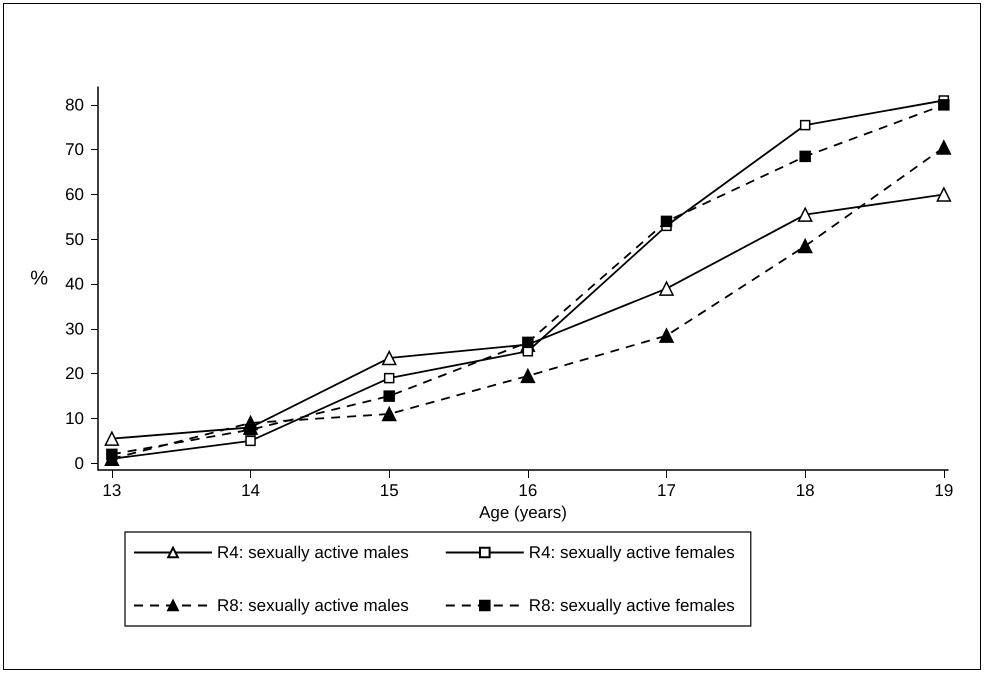 The image size is (988, 678). I want to click on y-tick-label: 10, so click(74, 418).